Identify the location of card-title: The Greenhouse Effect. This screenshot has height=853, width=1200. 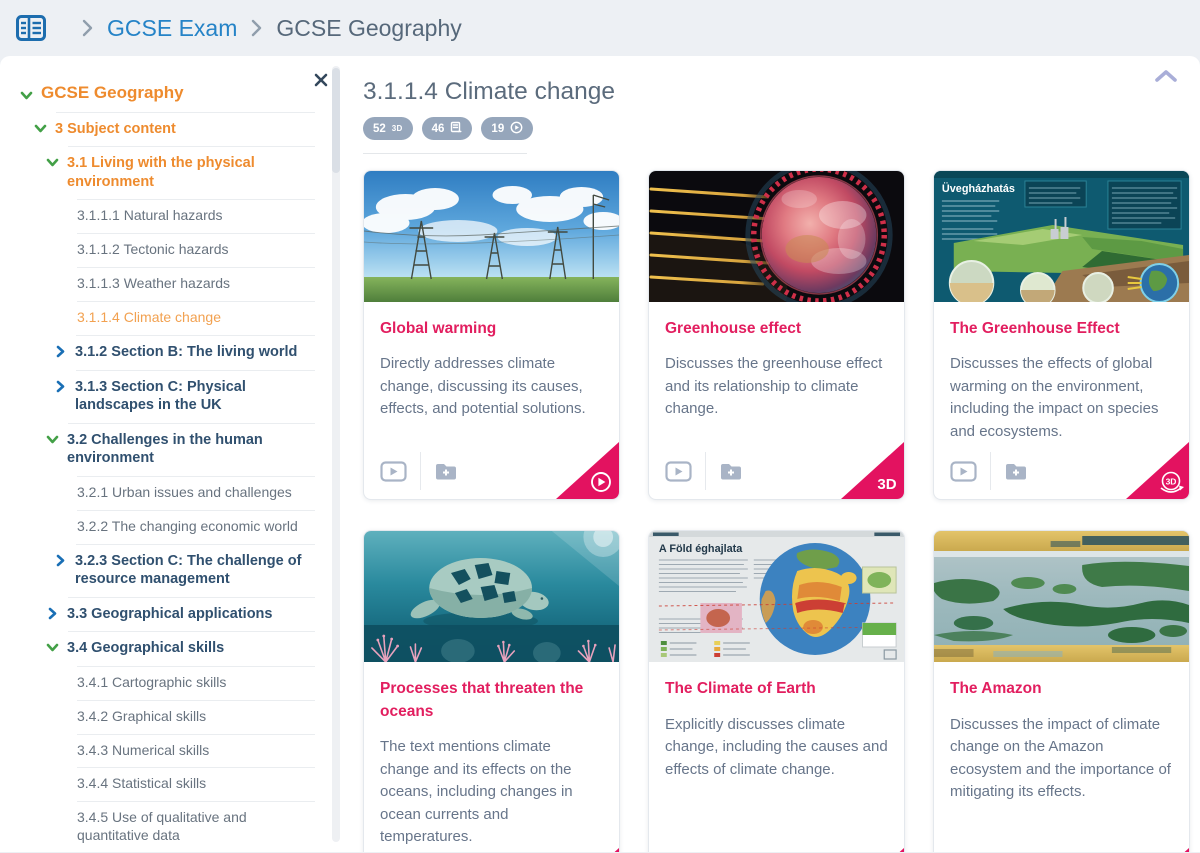
(1035, 328).